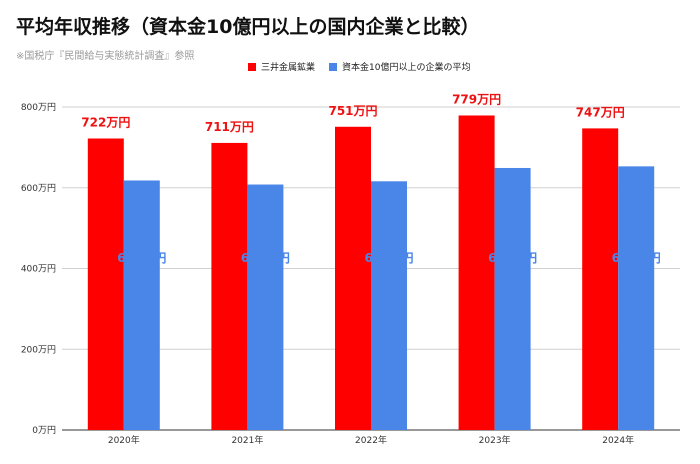  What do you see at coordinates (388, 258) in the screenshot?
I see `data-label-average: 616万円` at bounding box center [388, 258].